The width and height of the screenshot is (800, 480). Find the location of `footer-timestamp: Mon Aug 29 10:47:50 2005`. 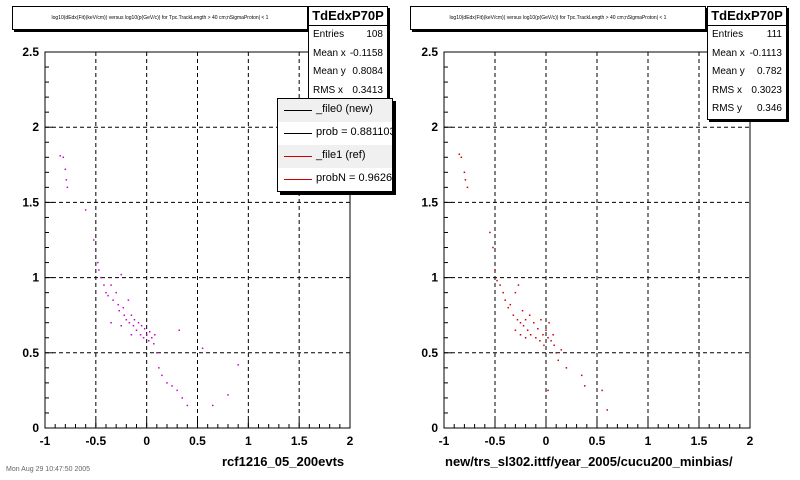

footer-timestamp: Mon Aug 29 10:47:50 2005 is located at coordinates (48, 469).